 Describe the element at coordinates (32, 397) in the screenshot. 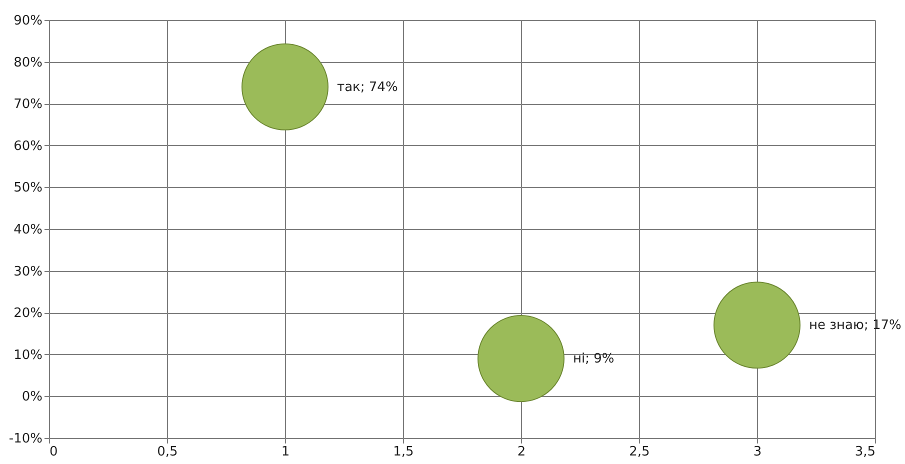

I see `y-tick-label: 0%` at that location.